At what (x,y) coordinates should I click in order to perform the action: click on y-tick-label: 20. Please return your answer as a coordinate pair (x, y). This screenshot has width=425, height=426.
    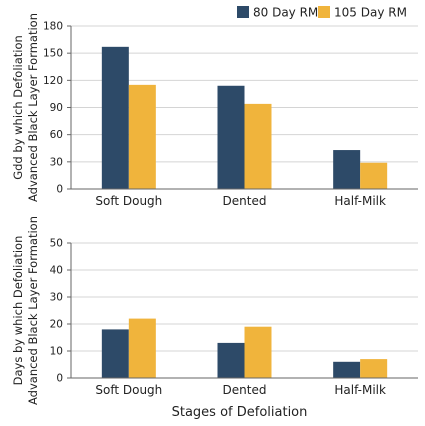
    Looking at the image, I should click on (56, 325).